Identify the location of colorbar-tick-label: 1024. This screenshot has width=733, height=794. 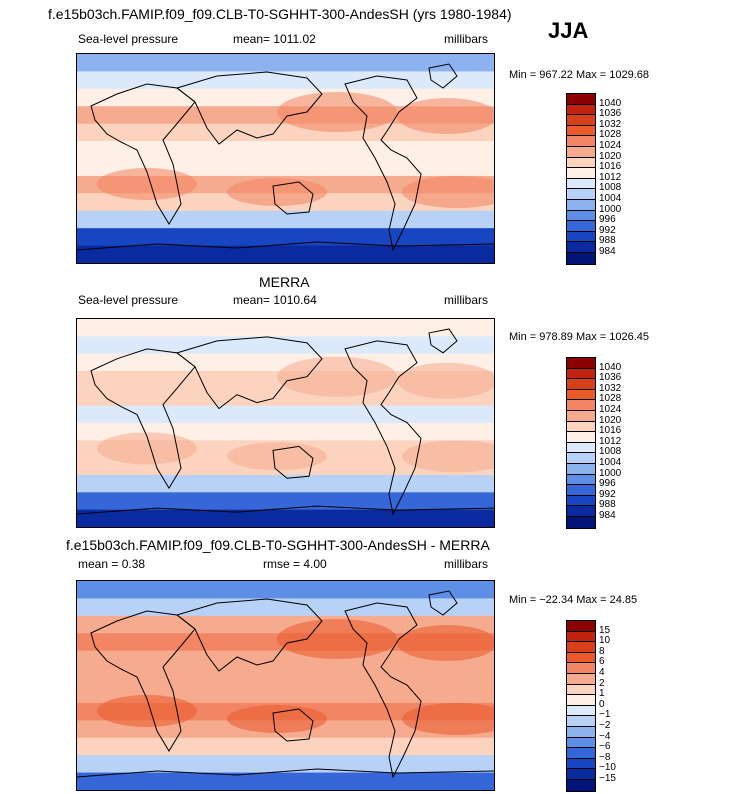
(610, 409).